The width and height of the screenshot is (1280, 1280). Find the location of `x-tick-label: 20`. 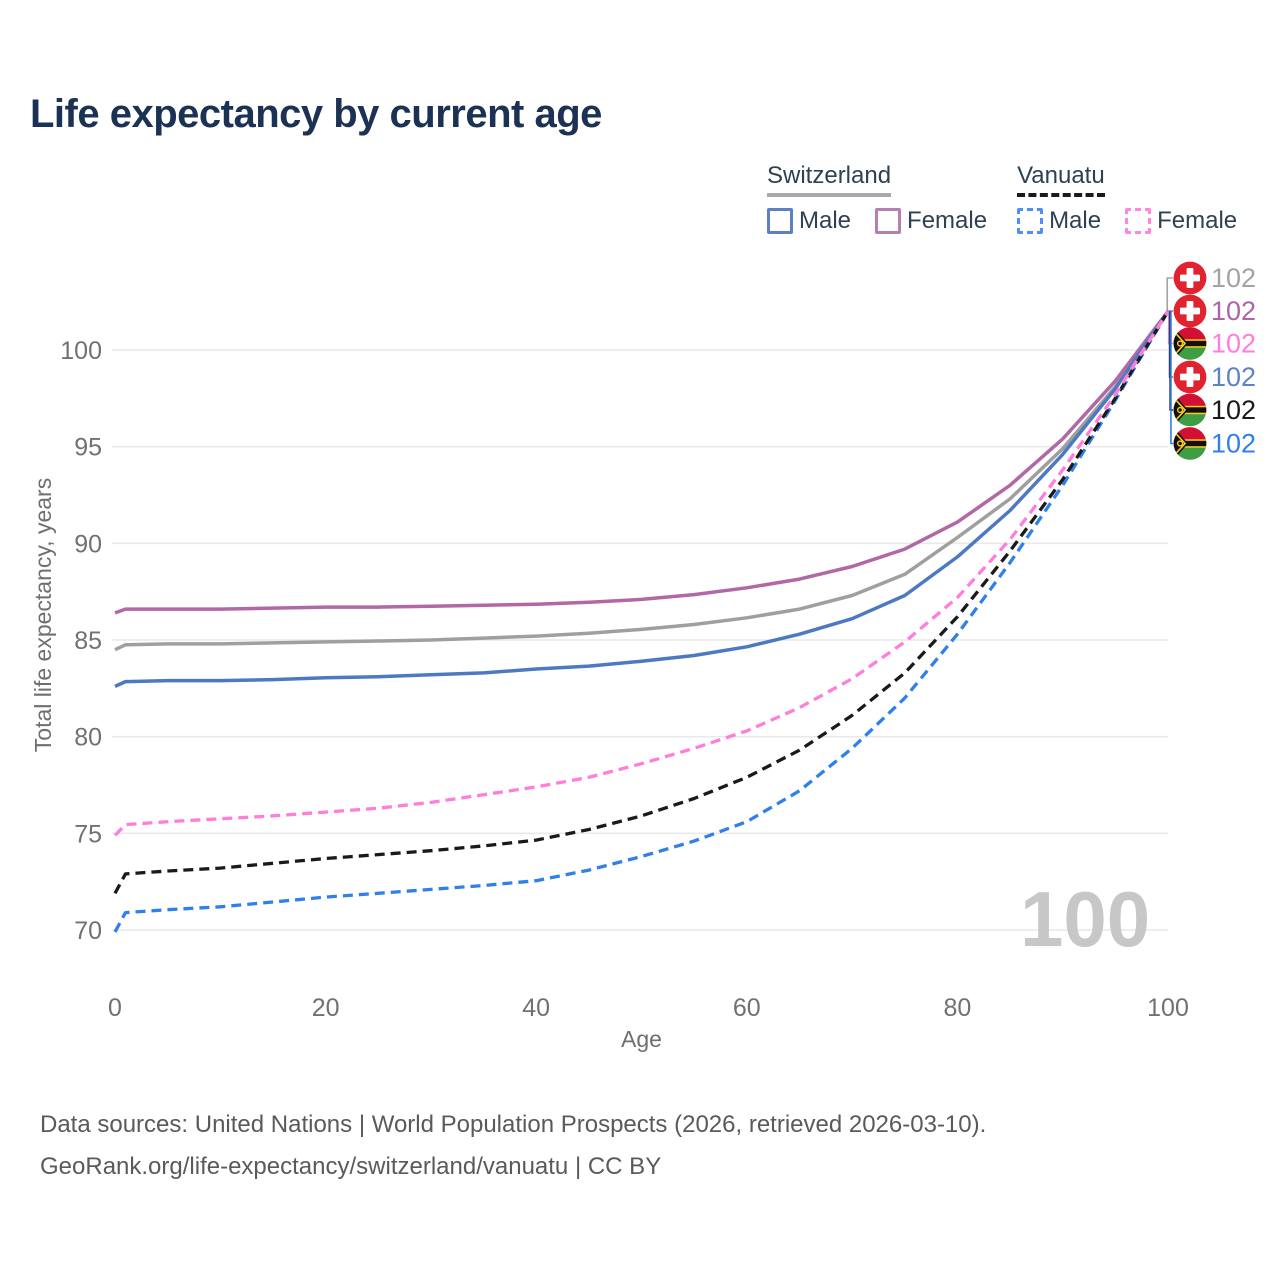

x-tick-label: 20 is located at coordinates (326, 1008).